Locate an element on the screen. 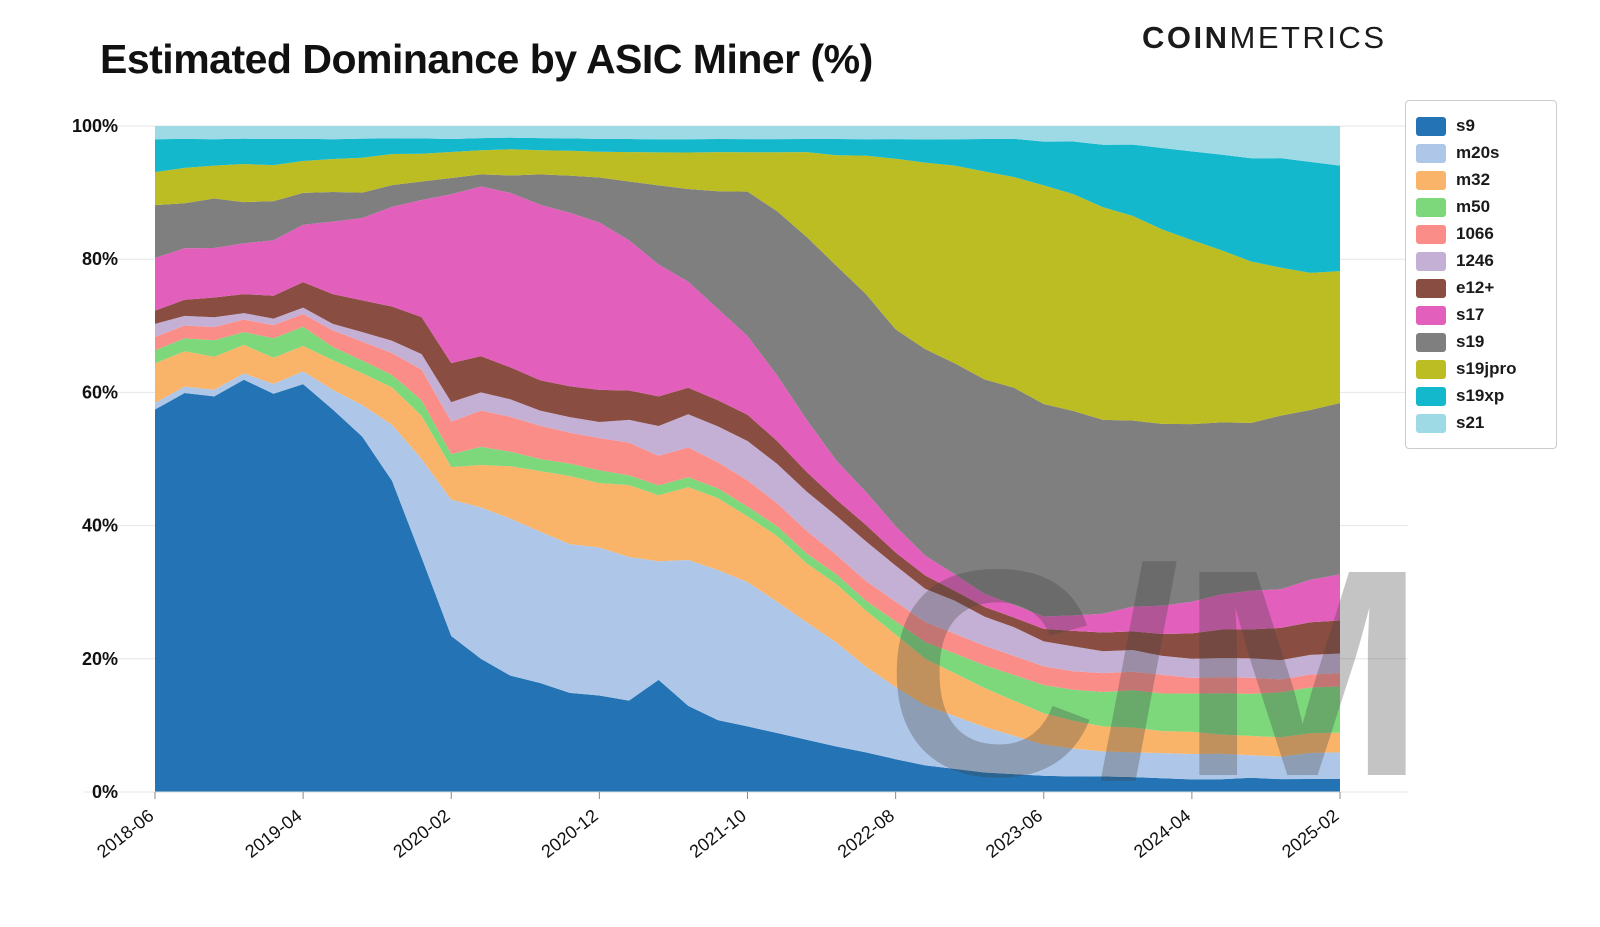  coinmetrics-logo: COINMETRICS is located at coordinates (1264, 38).